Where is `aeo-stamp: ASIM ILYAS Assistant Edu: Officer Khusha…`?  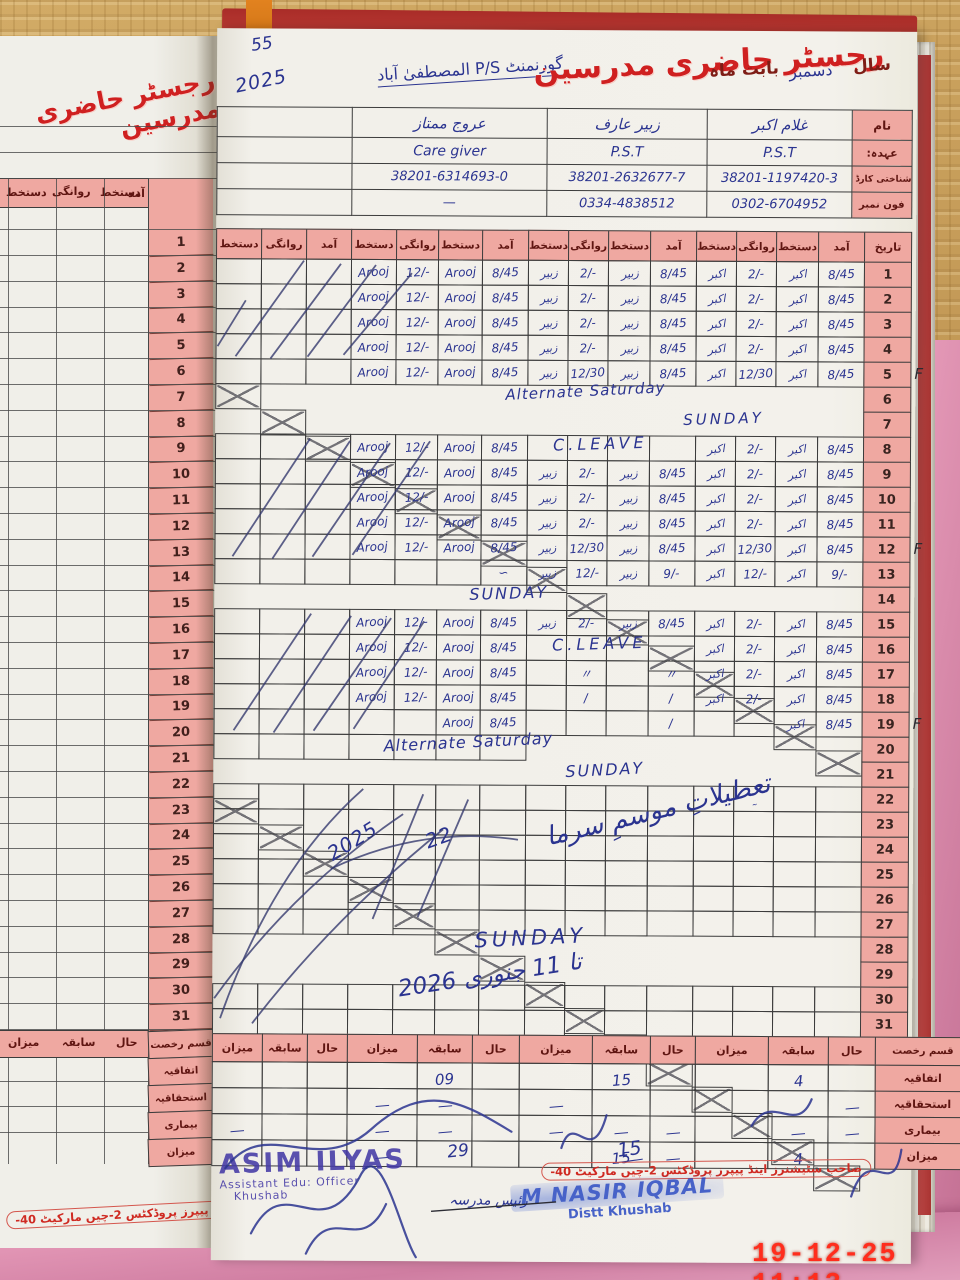 aeo-stamp: ASIM ILYAS Assistant Edu: Officer Khusha… is located at coordinates (312, 1173).